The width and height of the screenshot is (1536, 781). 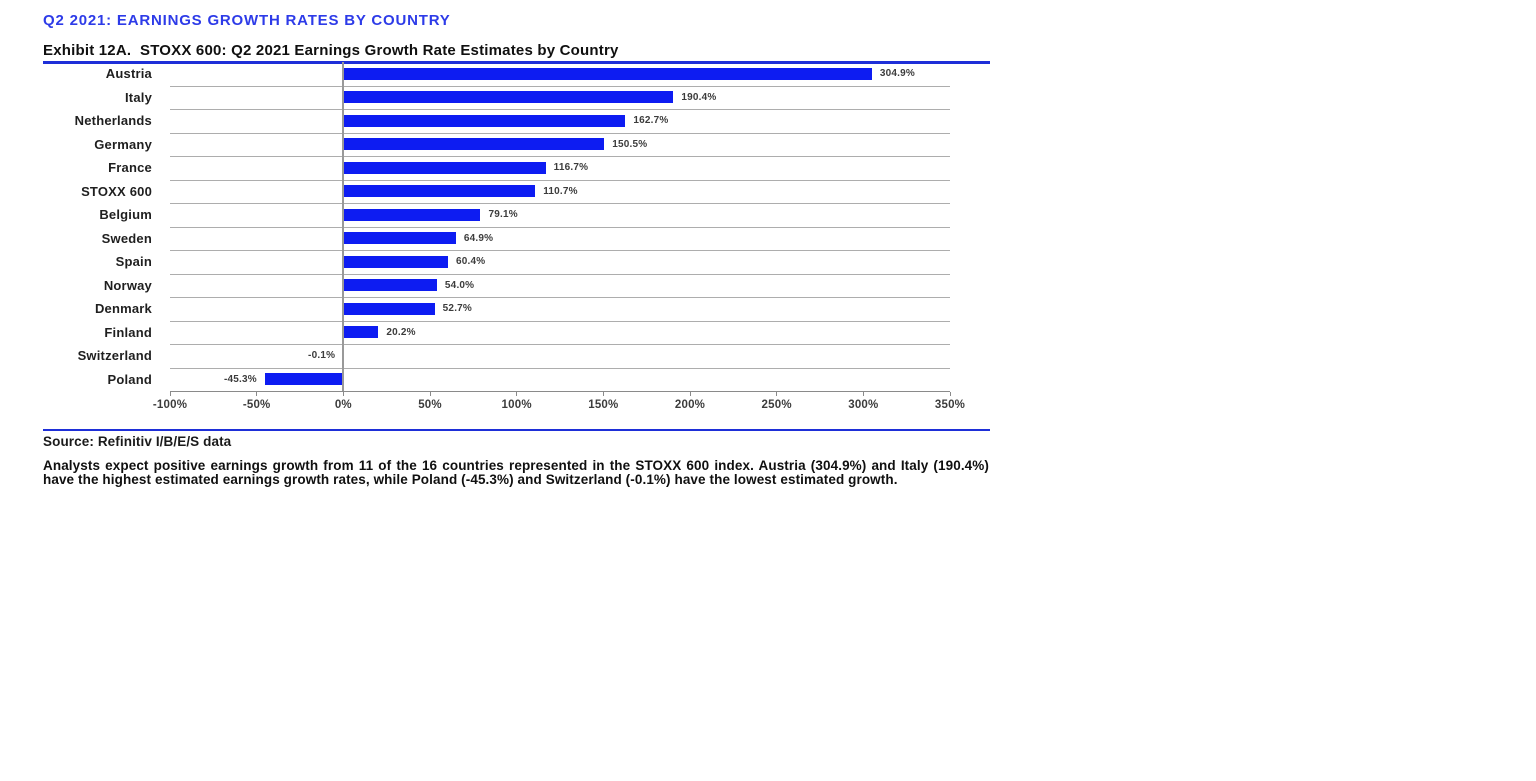 I want to click on category-label: Sweden, so click(x=126, y=238).